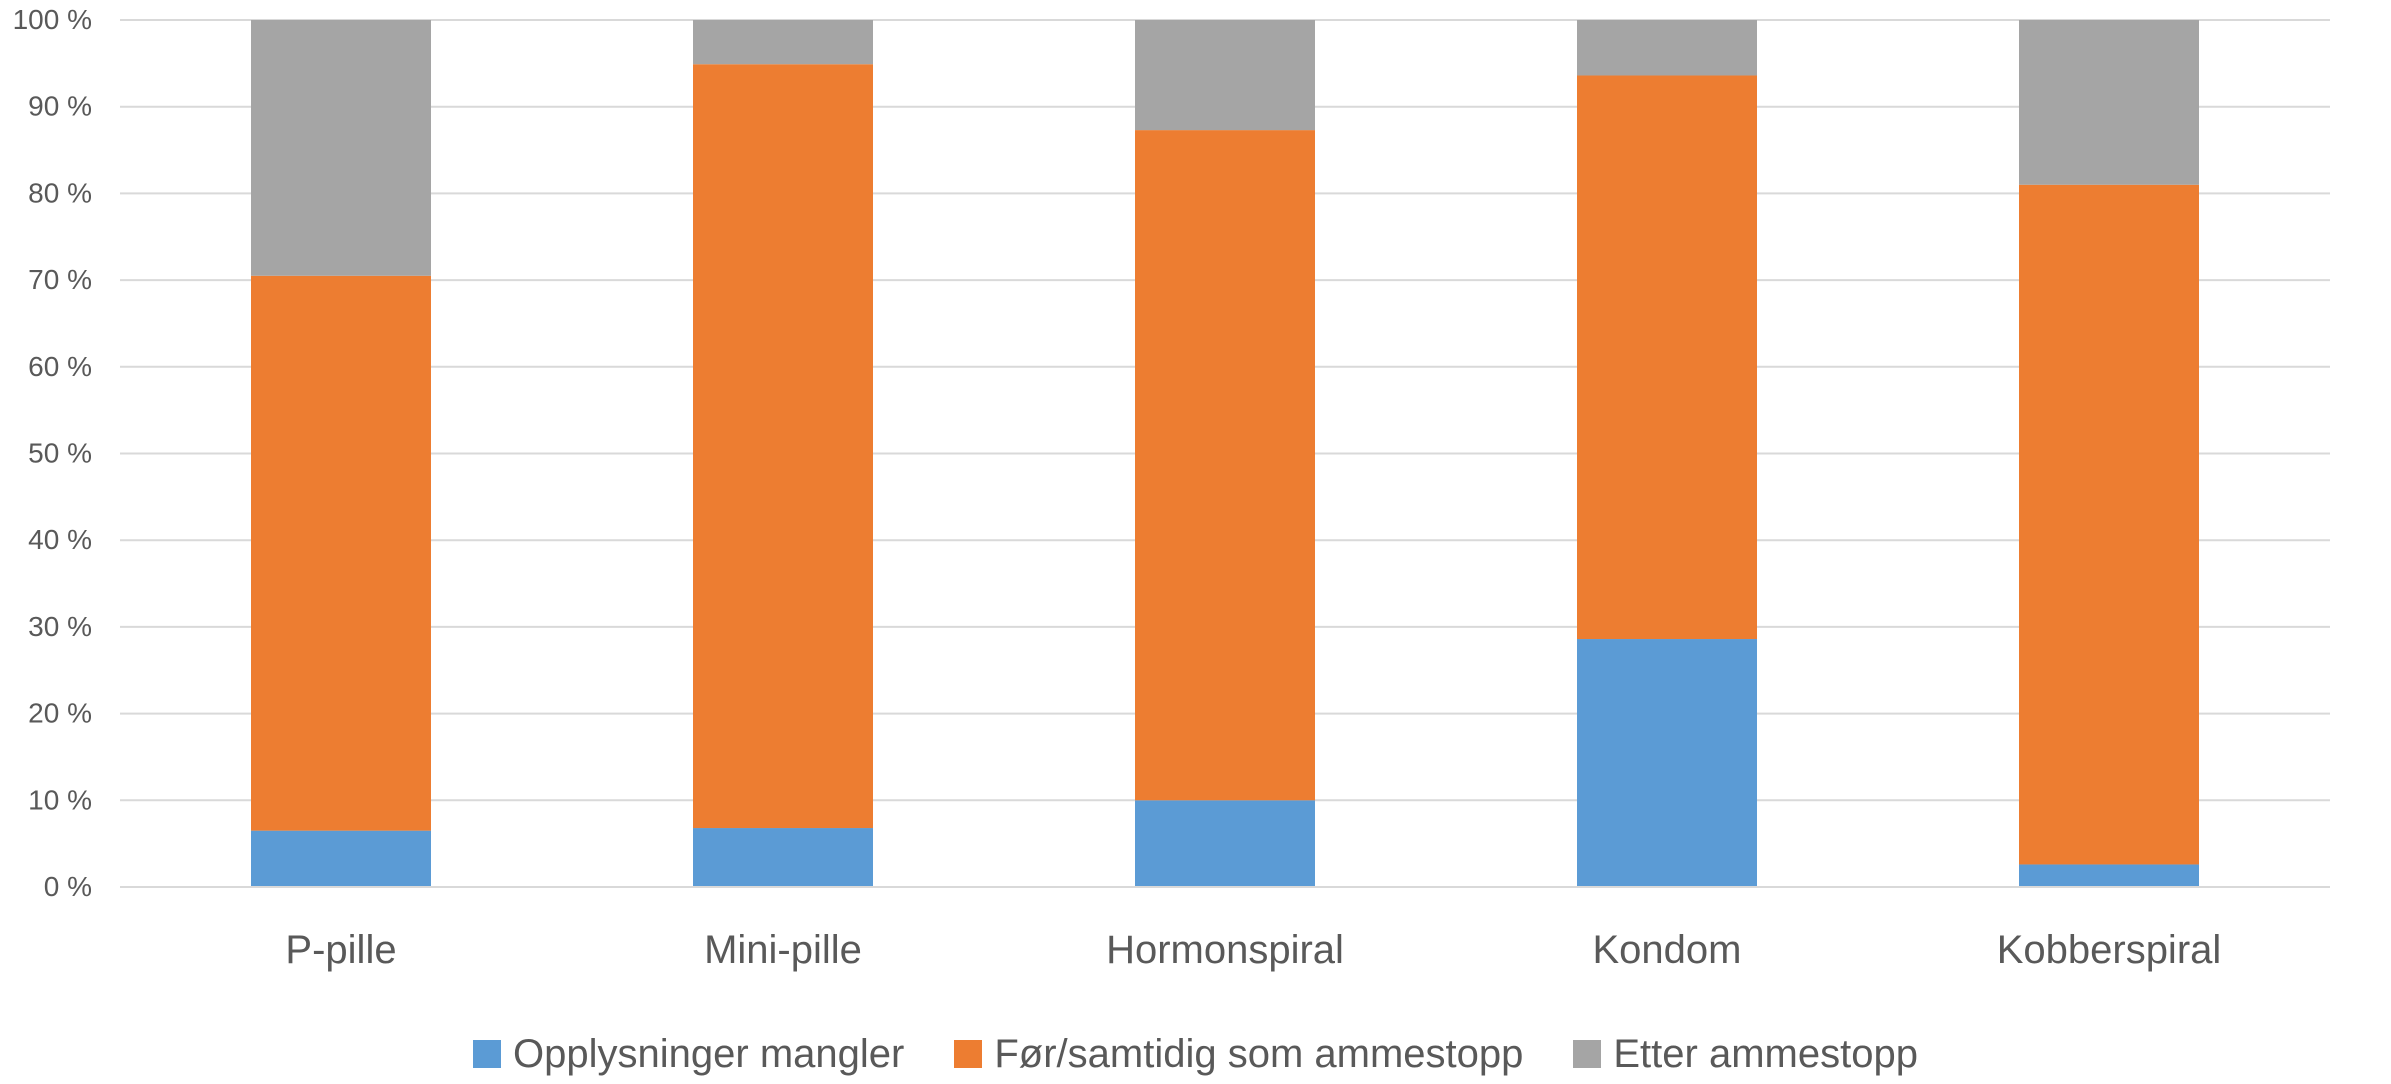  Describe the element at coordinates (52, 19) in the screenshot. I see `y-tick-label: 100 %` at that location.